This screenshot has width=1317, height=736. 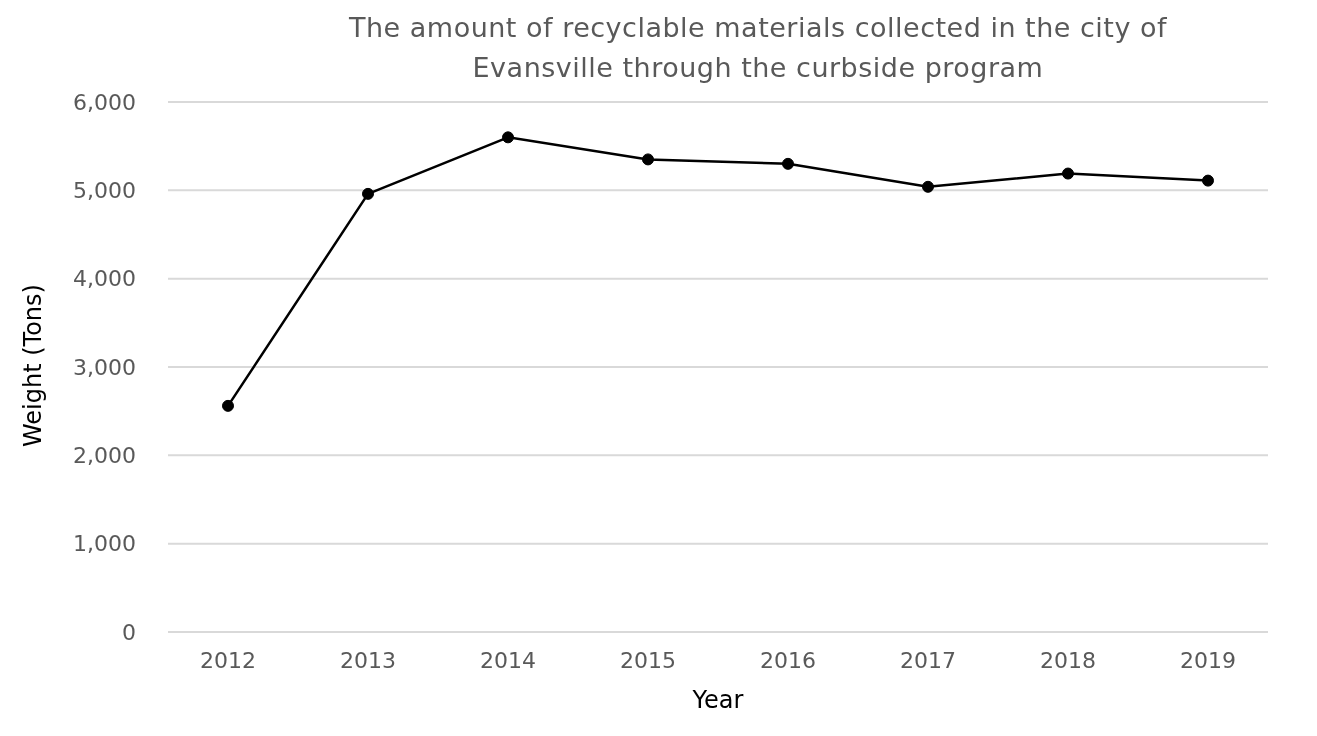 What do you see at coordinates (788, 660) in the screenshot?
I see `x-tick-label: 2016` at bounding box center [788, 660].